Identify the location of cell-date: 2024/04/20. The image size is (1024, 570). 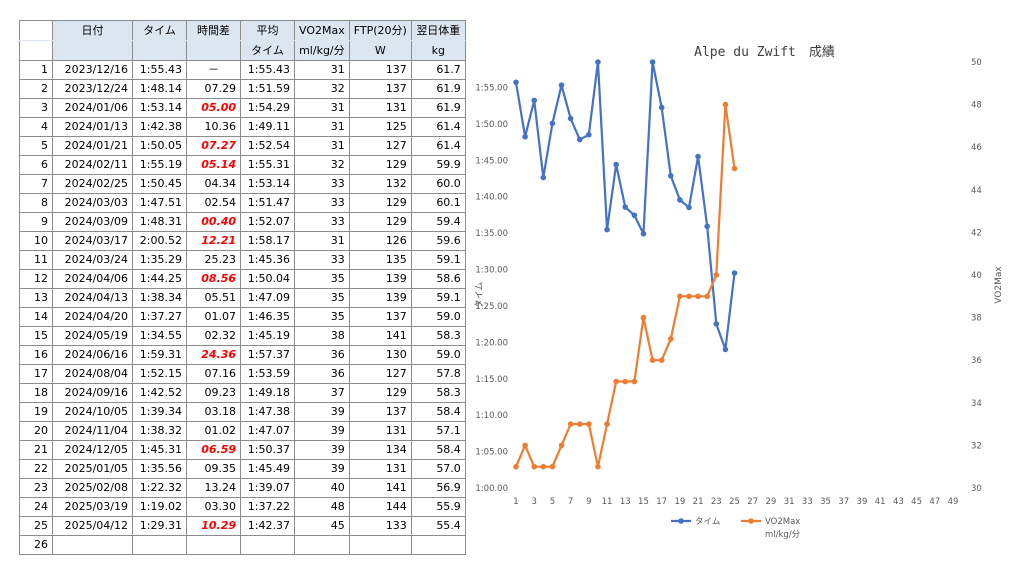
(92, 317).